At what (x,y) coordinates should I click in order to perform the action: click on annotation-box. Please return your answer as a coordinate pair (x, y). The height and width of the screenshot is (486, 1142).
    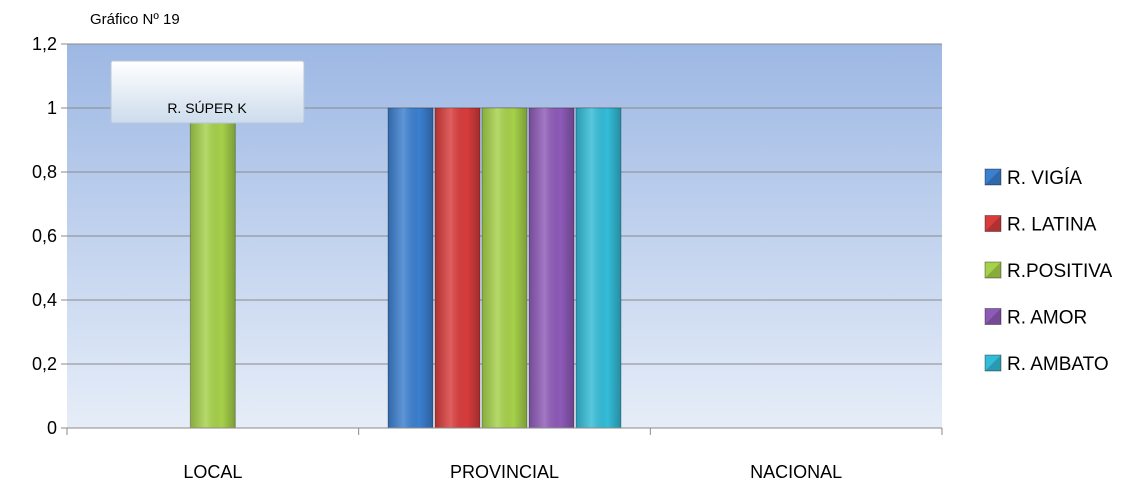
    Looking at the image, I should click on (207, 92).